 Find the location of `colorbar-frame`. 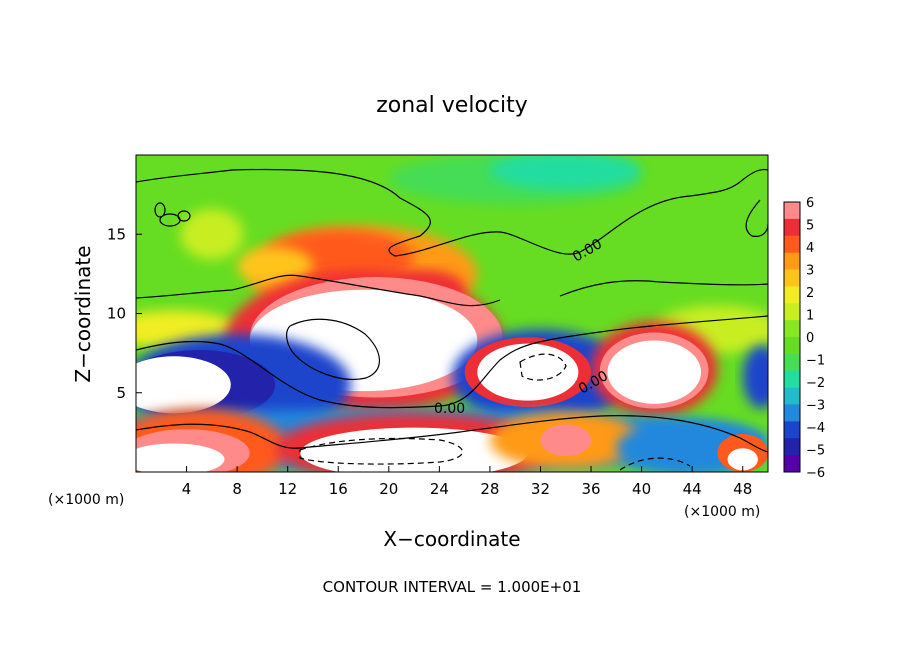

colorbar-frame is located at coordinates (792, 337).